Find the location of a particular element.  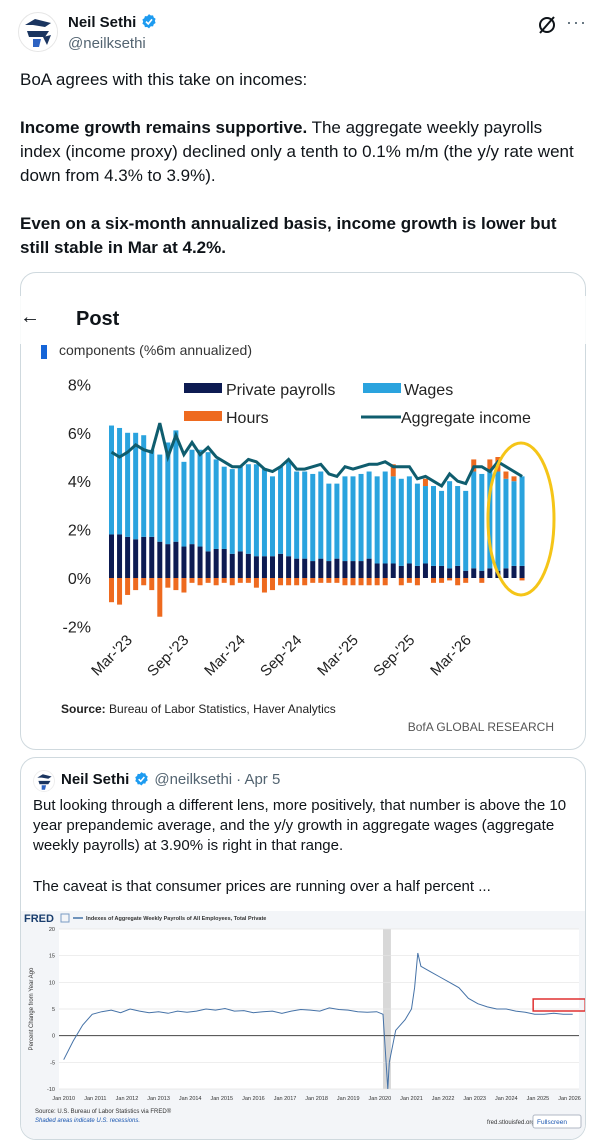

fullscreen-label: Fullscreen is located at coordinates (552, 1122).